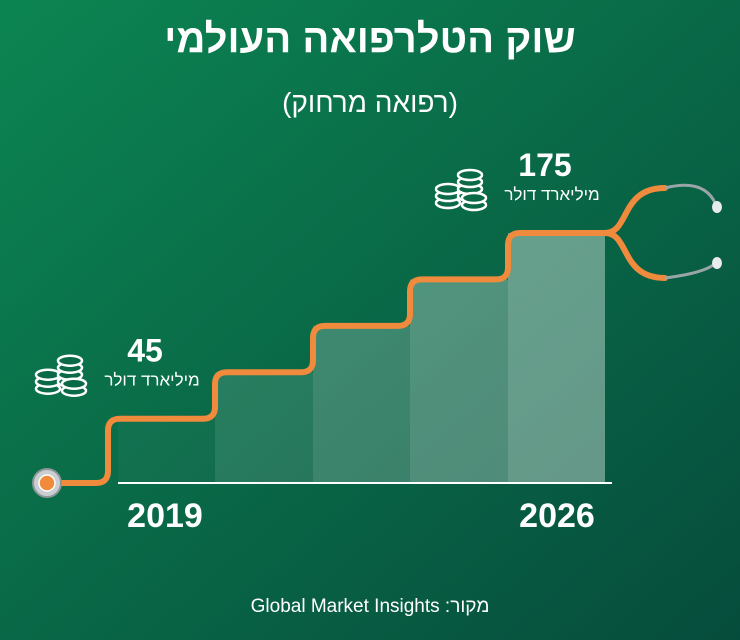 The image size is (740, 640). Describe the element at coordinates (370, 102) in the screenshot. I see `subtitle: (רפואה מרחוק)` at that location.